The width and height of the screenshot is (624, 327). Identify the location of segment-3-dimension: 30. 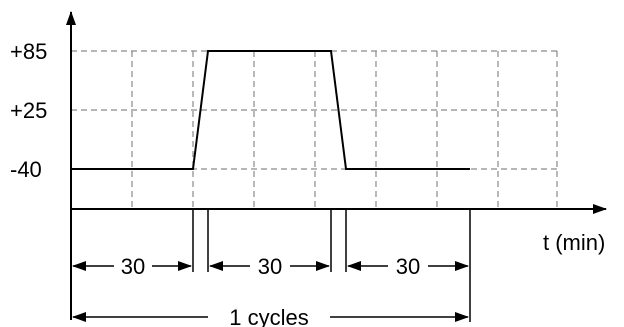
(408, 266).